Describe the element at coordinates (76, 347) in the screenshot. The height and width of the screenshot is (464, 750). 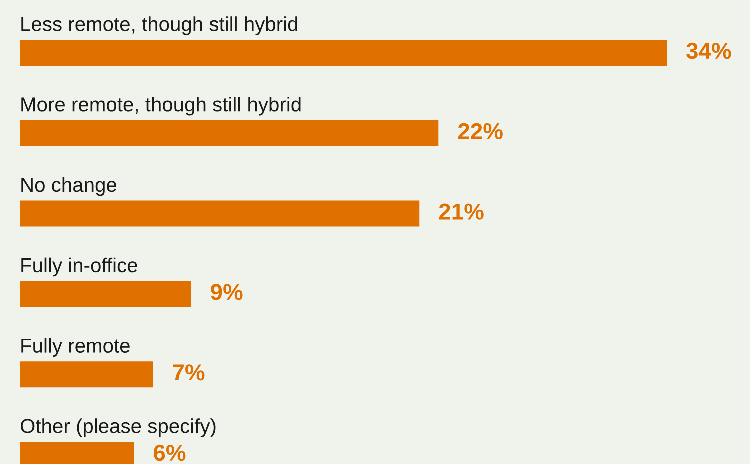
I see `y-tick-label: Fully remote` at that location.